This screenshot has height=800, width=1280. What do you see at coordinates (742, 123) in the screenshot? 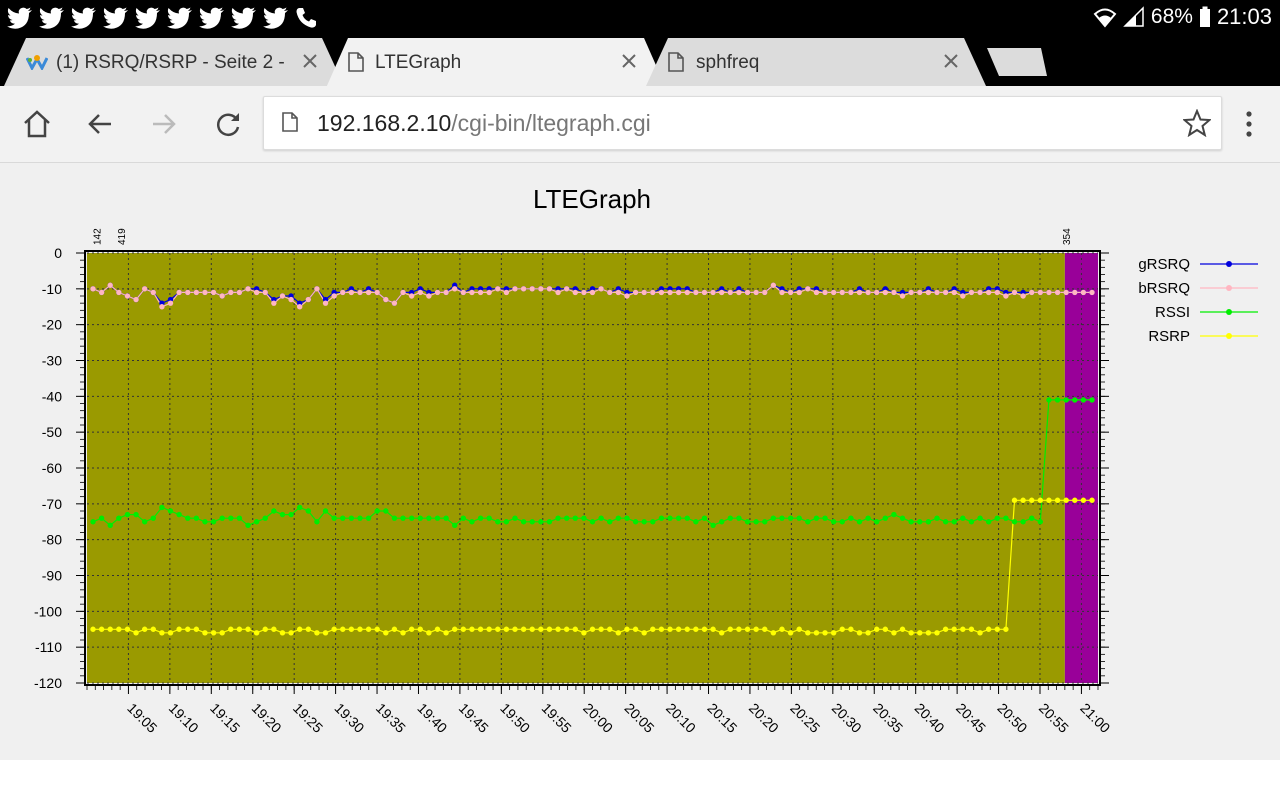
I see `address-bar: 192.168.2.10/cgi-bin/ltegraph.cgi` at bounding box center [742, 123].